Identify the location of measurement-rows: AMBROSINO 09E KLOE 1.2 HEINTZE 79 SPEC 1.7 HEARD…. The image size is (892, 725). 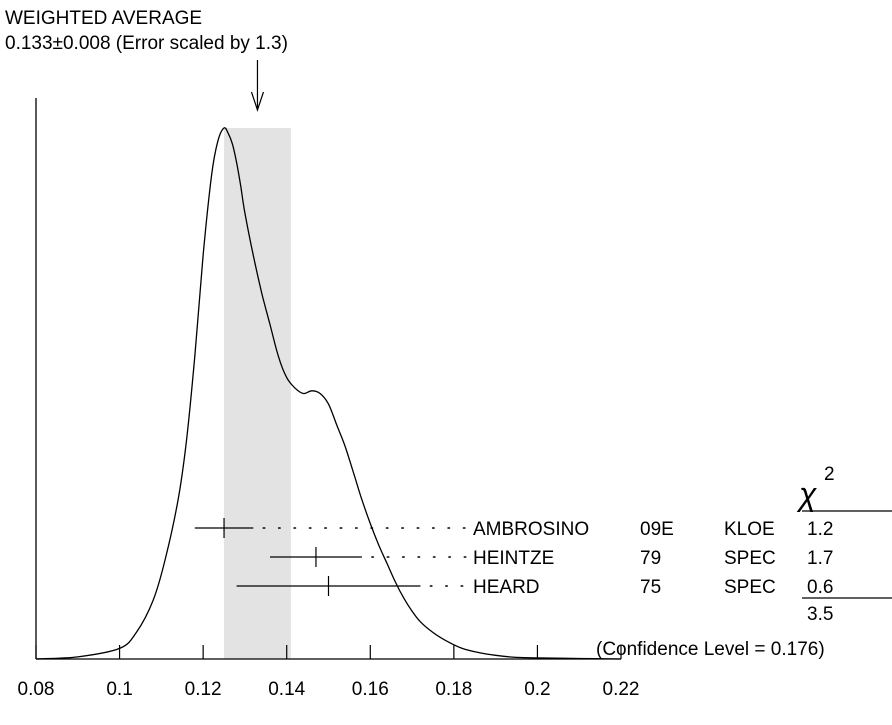
(513, 558).